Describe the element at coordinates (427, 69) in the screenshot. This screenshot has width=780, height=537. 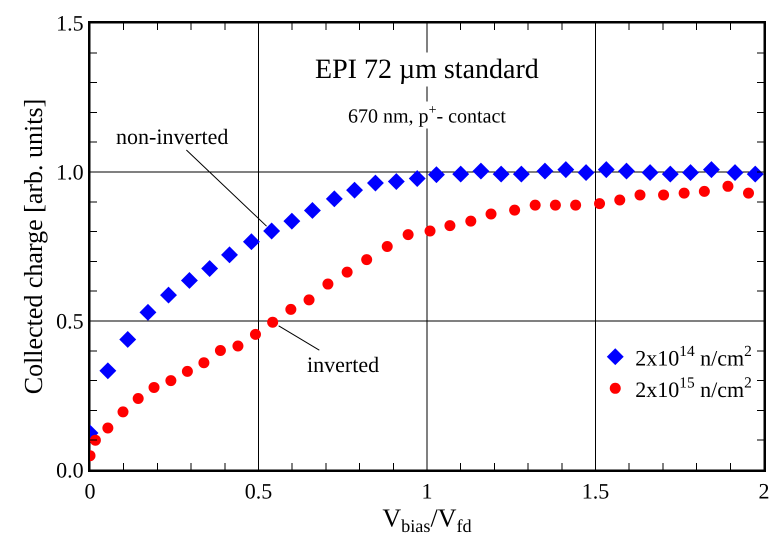
I see `text: EPI 72 µm standard` at that location.